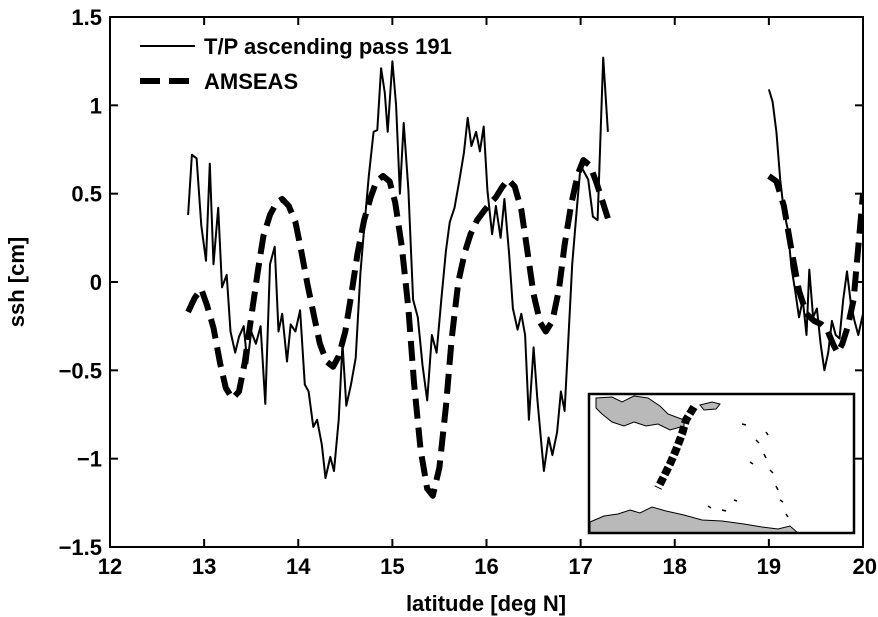 This screenshot has width=878, height=617. What do you see at coordinates (486, 566) in the screenshot?
I see `x-tick-label: 16` at bounding box center [486, 566].